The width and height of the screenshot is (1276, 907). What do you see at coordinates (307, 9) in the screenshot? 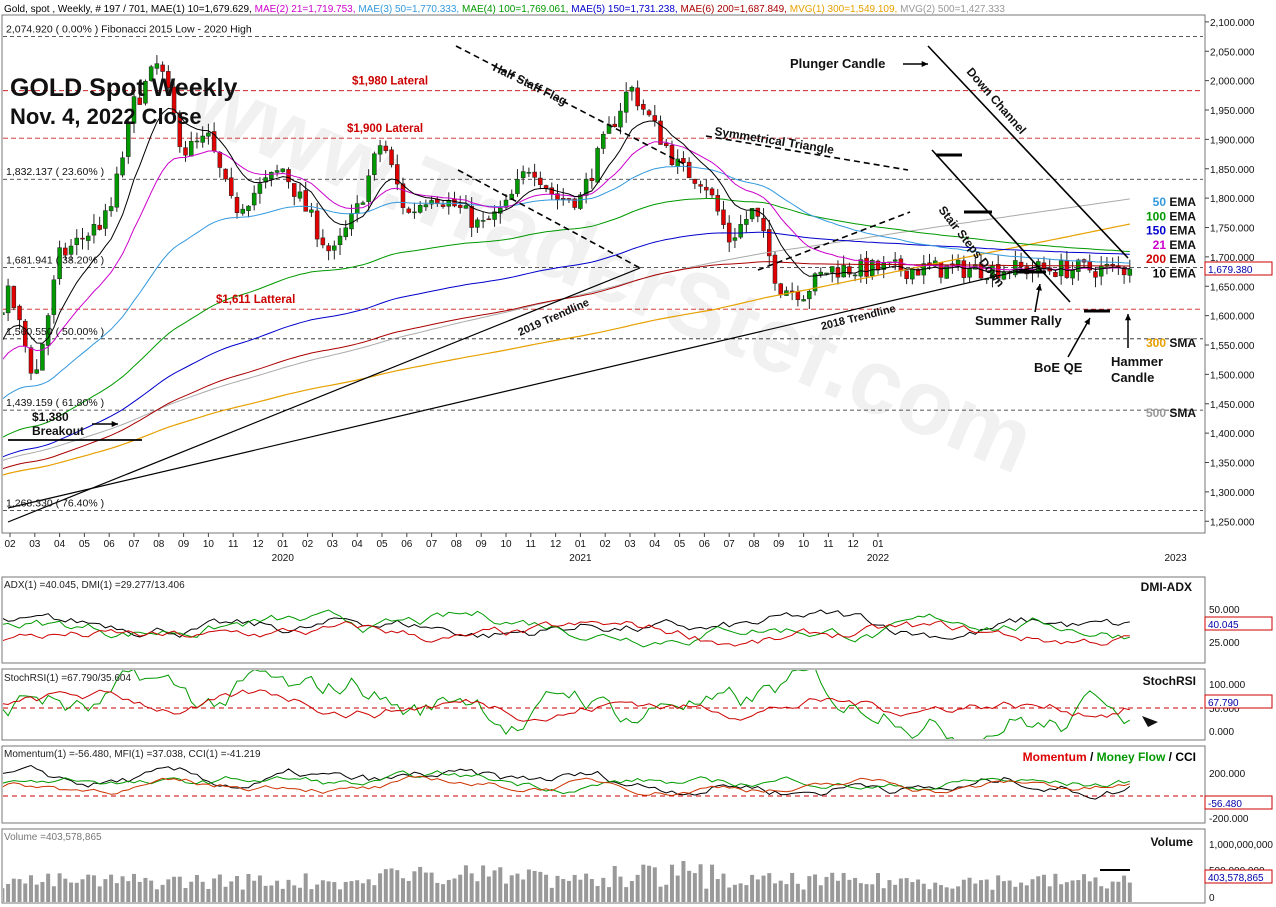
I see `header-legend-item: MAE(2) 21=1,719.753,` at bounding box center [307, 9].